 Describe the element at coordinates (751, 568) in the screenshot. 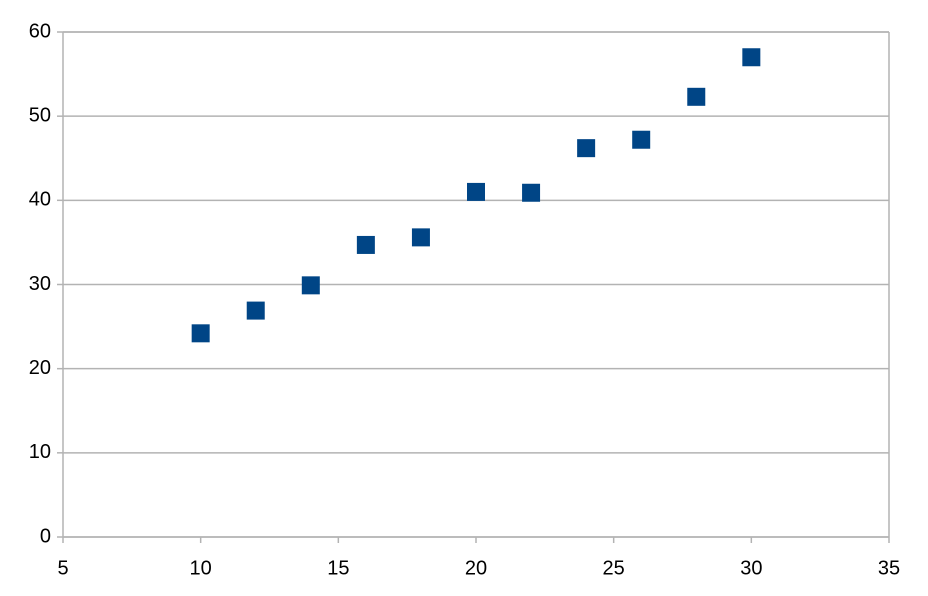

I see `x-tick-label: 30` at that location.